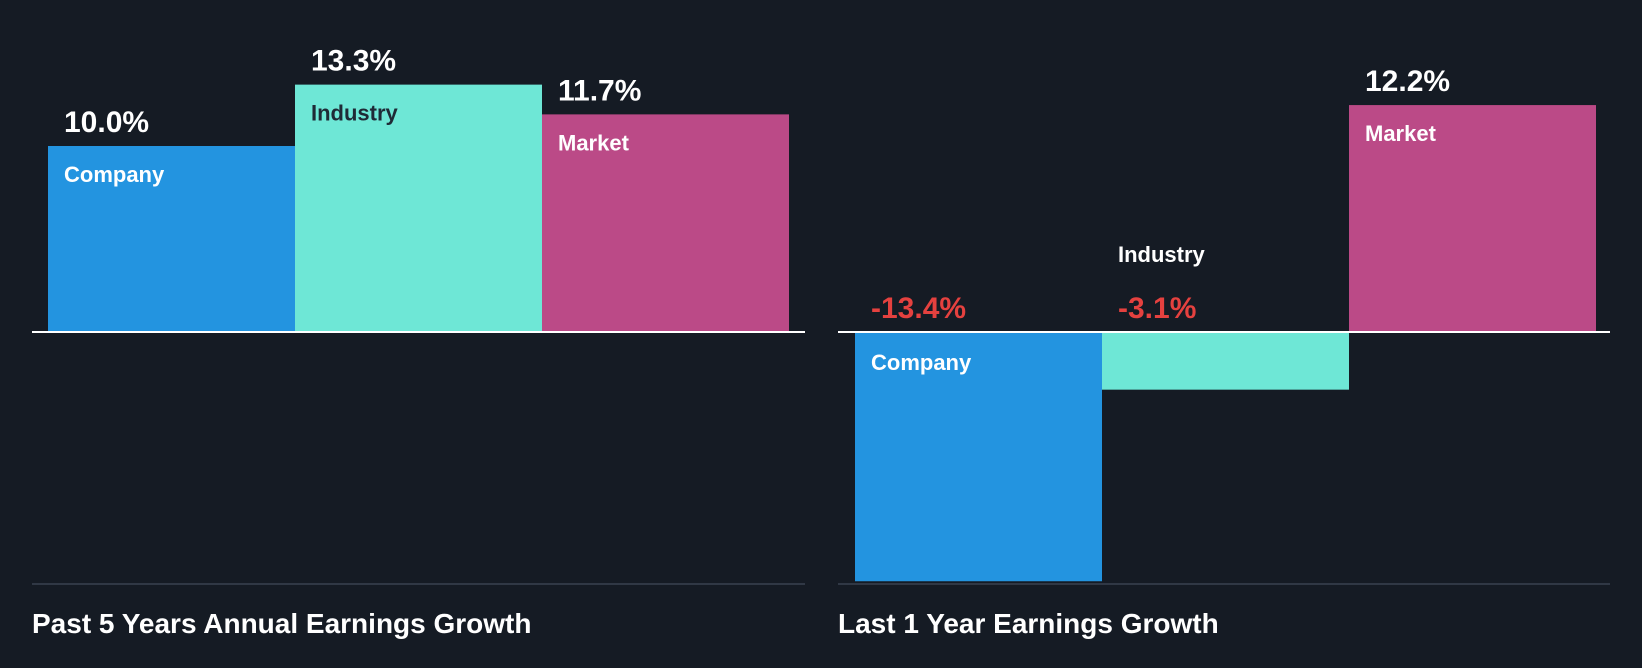 The width and height of the screenshot is (1642, 668). What do you see at coordinates (282, 623) in the screenshot?
I see `chart-title-past-5-years: Past 5 Years Annual Earnings Growth` at bounding box center [282, 623].